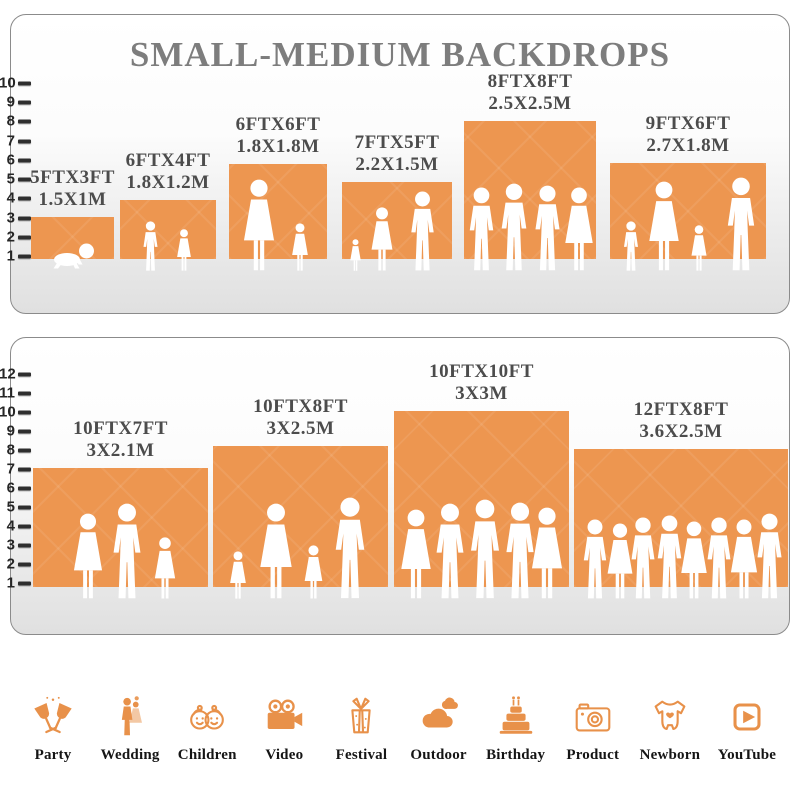  I want to click on category-festival: Festival, so click(361, 729).